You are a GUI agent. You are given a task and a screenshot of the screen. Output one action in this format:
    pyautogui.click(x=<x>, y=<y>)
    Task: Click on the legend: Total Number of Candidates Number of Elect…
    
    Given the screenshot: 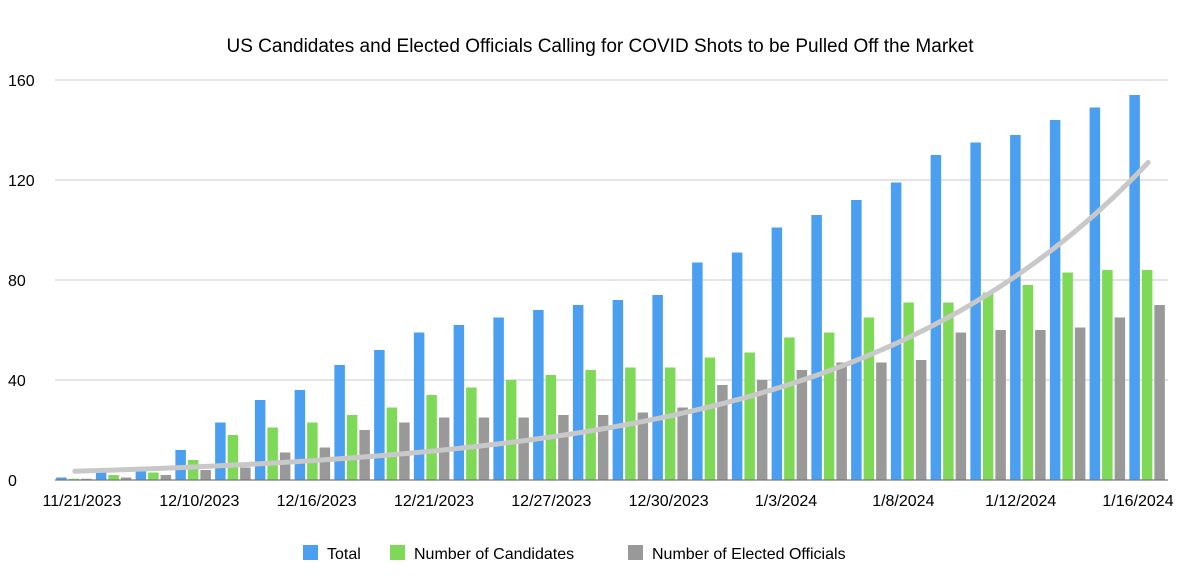 What is the action you would take?
    pyautogui.click(x=574, y=554)
    